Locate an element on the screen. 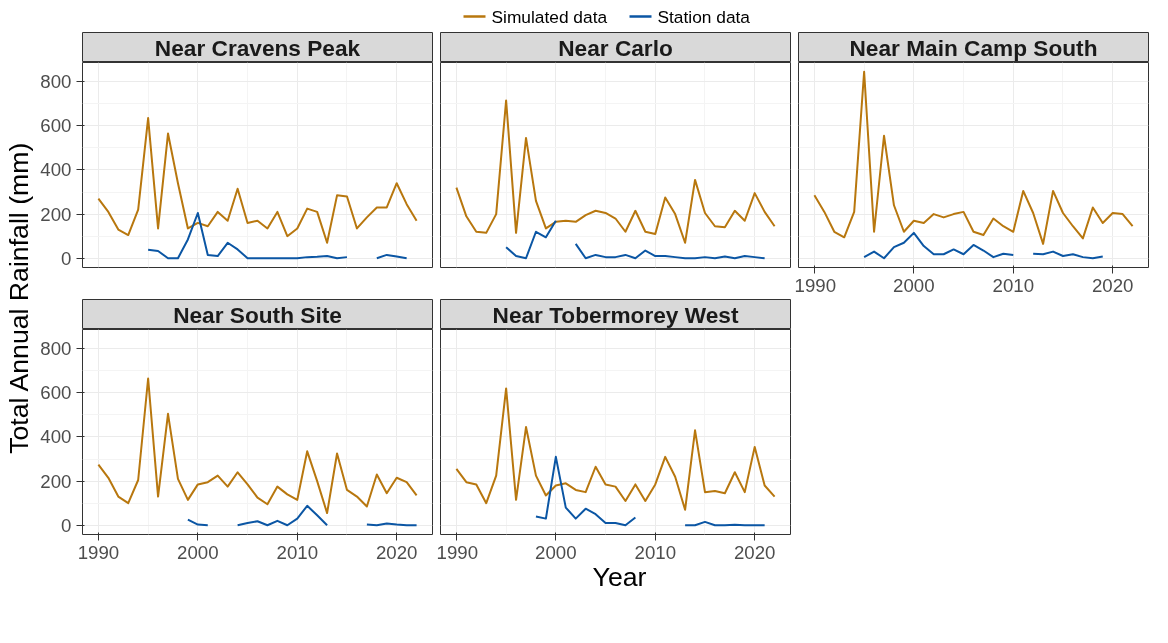 This screenshot has width=1168, height=643. y-axis-title: Total Annual Rainfall (mm) is located at coordinates (18, 298).